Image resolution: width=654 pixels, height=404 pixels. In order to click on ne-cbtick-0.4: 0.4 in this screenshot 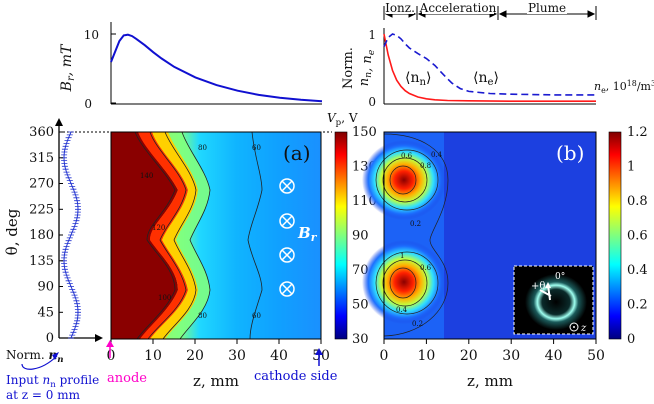, I will do `click(637, 270)`.